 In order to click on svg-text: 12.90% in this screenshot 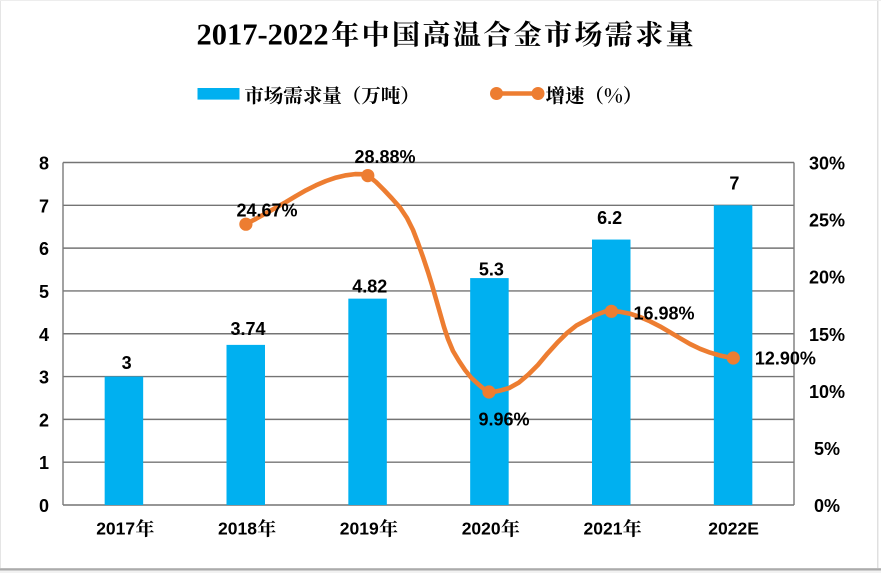, I will do `click(785, 359)`.